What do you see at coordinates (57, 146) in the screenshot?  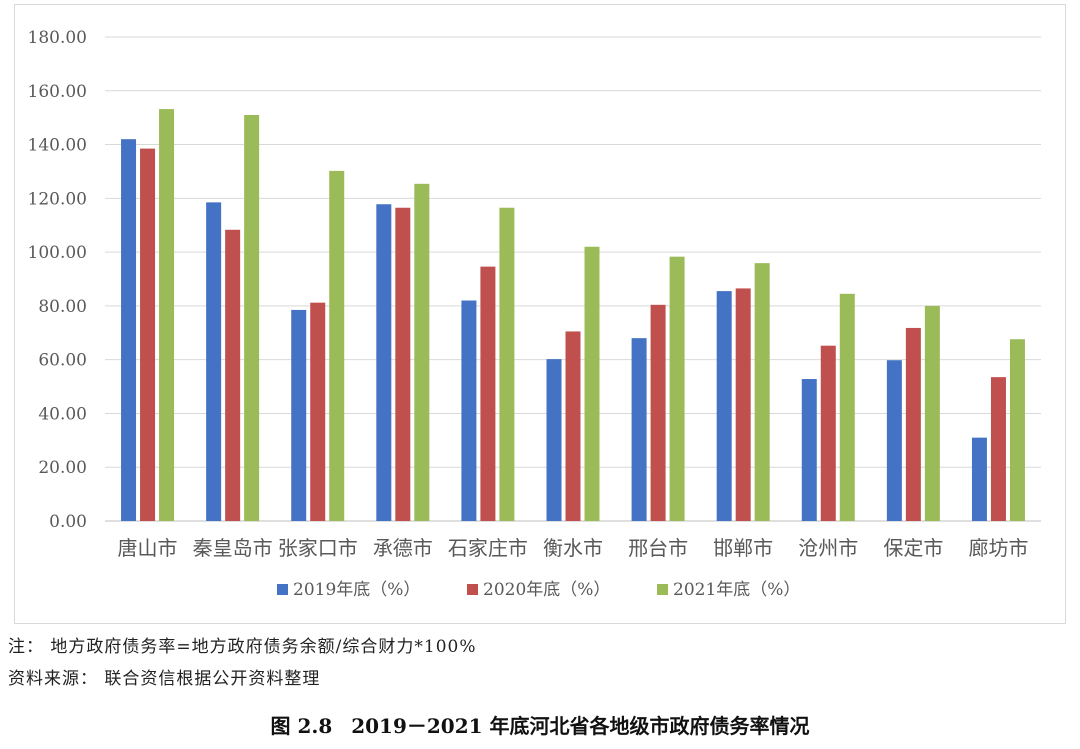 I see `y-tick-label: 140.00` at bounding box center [57, 146].